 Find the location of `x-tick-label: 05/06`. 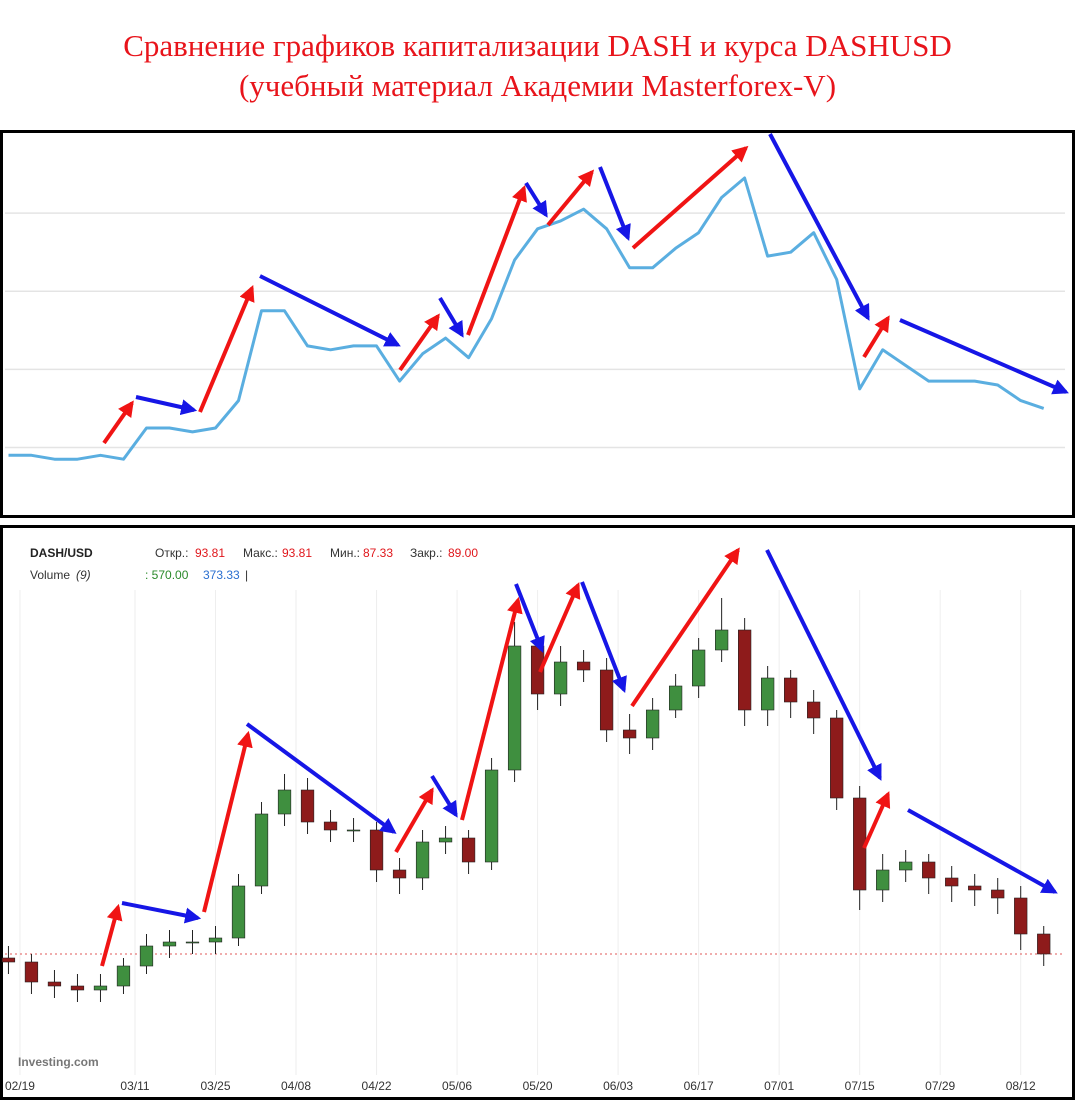

x-tick-label: 05/06 is located at coordinates (457, 1086).